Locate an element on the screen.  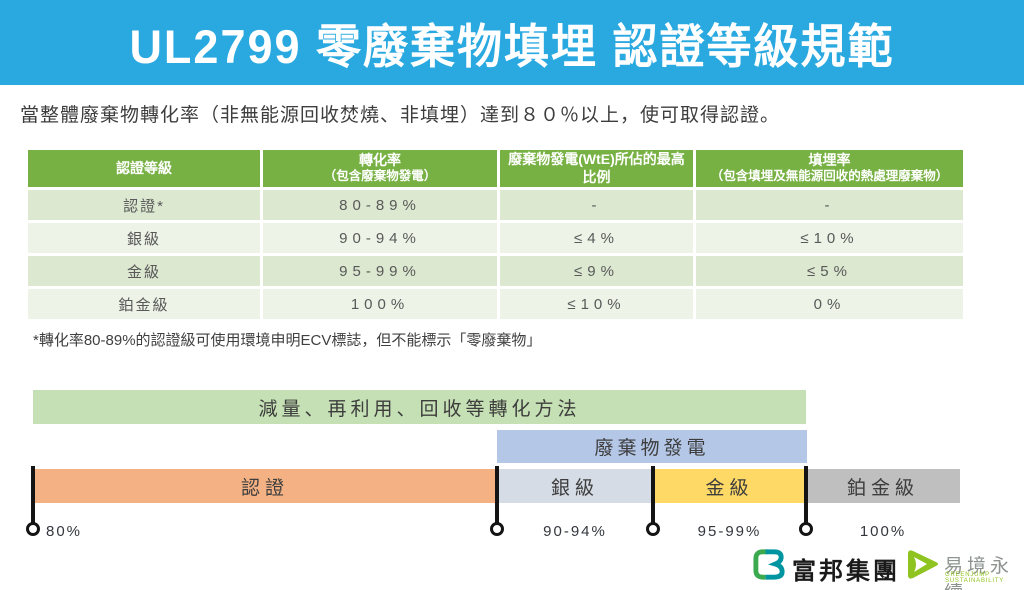
table-cell-wte: ≤9% is located at coordinates (596, 271).